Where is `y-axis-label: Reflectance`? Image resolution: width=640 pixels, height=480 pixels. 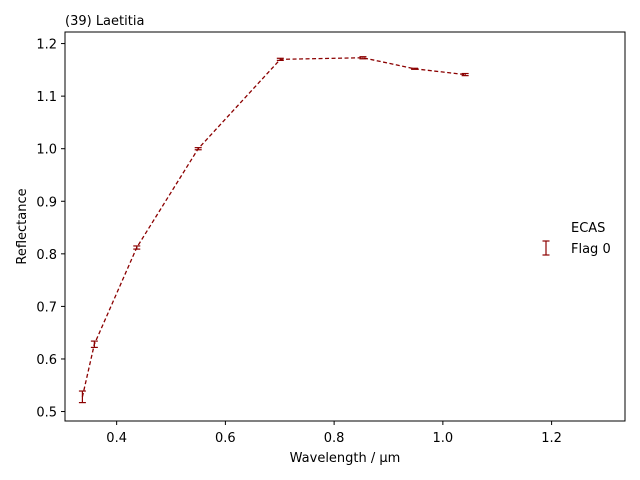
y-axis-label: Reflectance is located at coordinates (22, 226).